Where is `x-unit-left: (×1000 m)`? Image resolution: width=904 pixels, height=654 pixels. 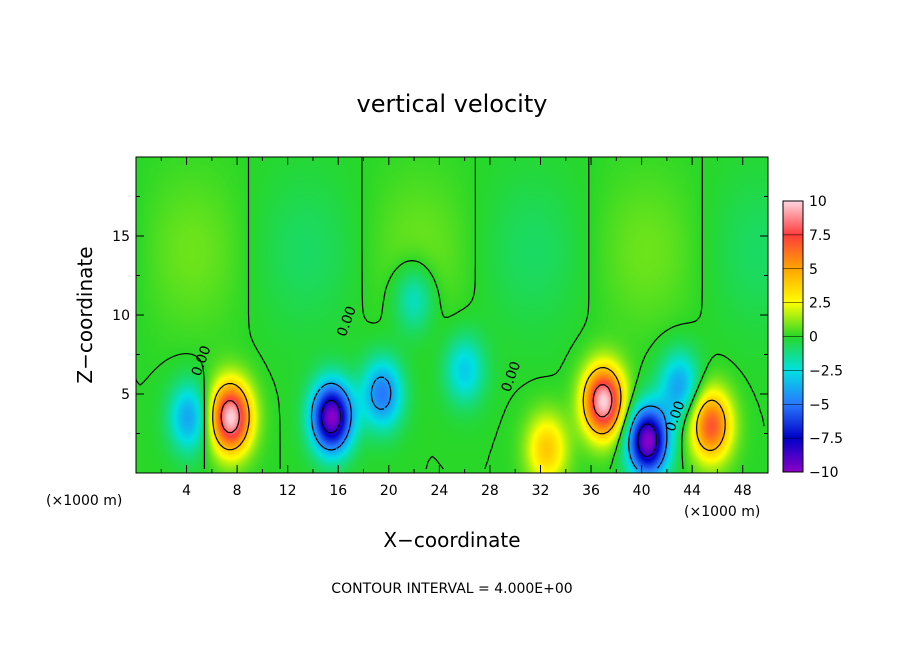
x-unit-left: (×1000 m) is located at coordinates (84, 501).